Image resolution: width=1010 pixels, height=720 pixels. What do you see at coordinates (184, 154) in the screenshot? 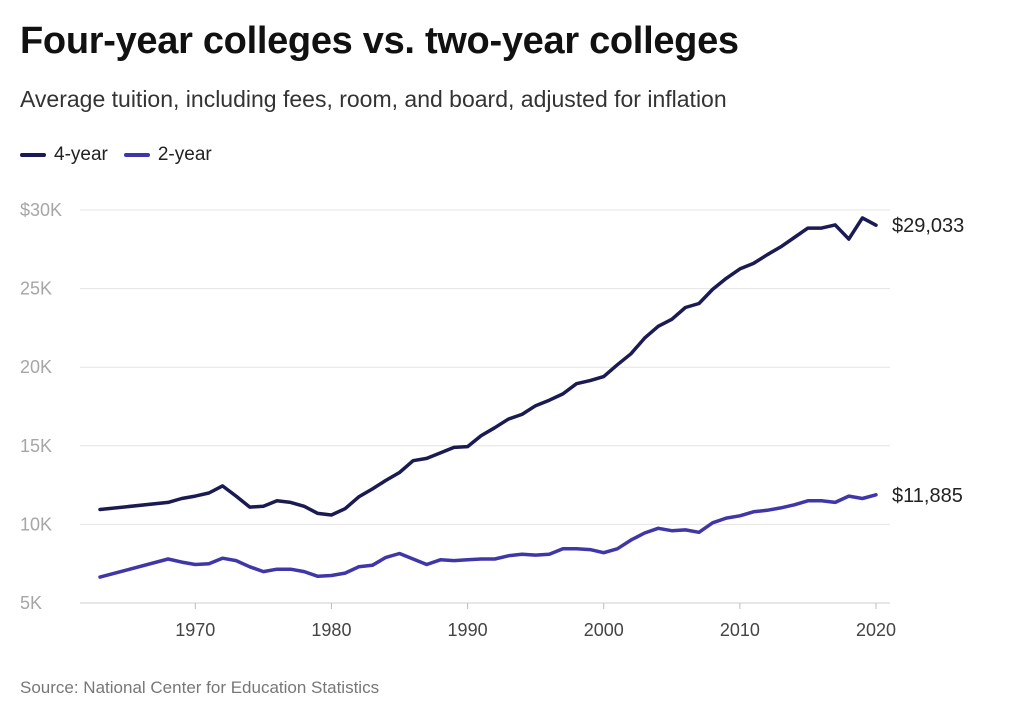
I see `legend-label-2-year: 2-year` at bounding box center [184, 154].